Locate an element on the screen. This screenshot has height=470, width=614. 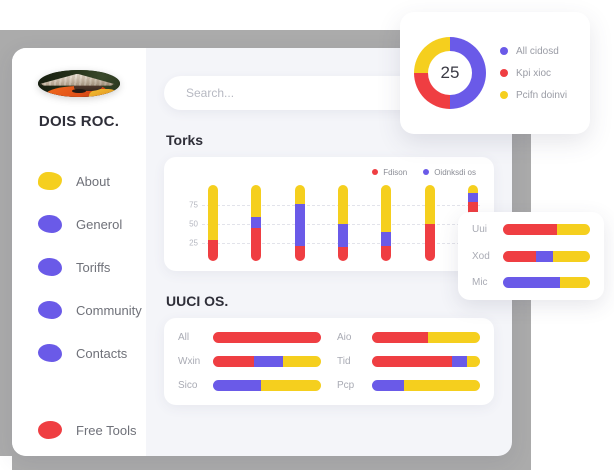
legend-label: Oidnksdi os is located at coordinates (455, 172).